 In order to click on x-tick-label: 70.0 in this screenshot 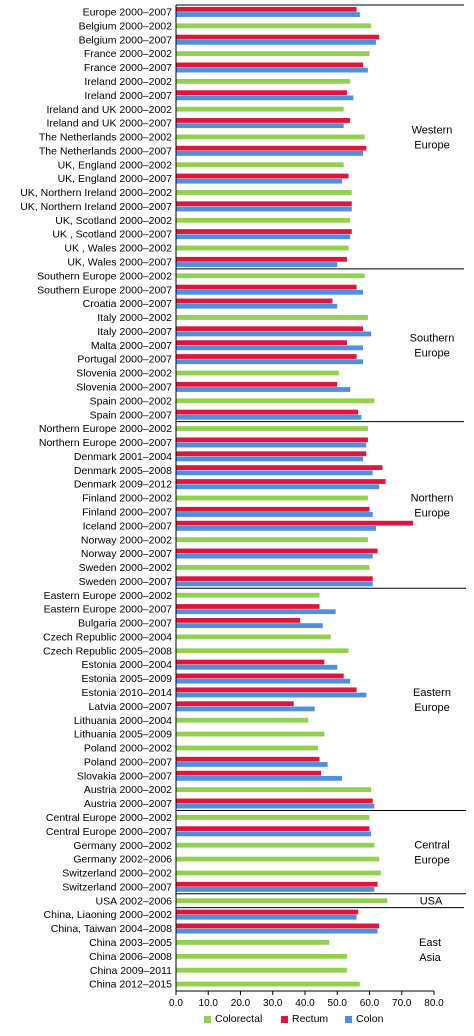, I will do `click(402, 1003)`.